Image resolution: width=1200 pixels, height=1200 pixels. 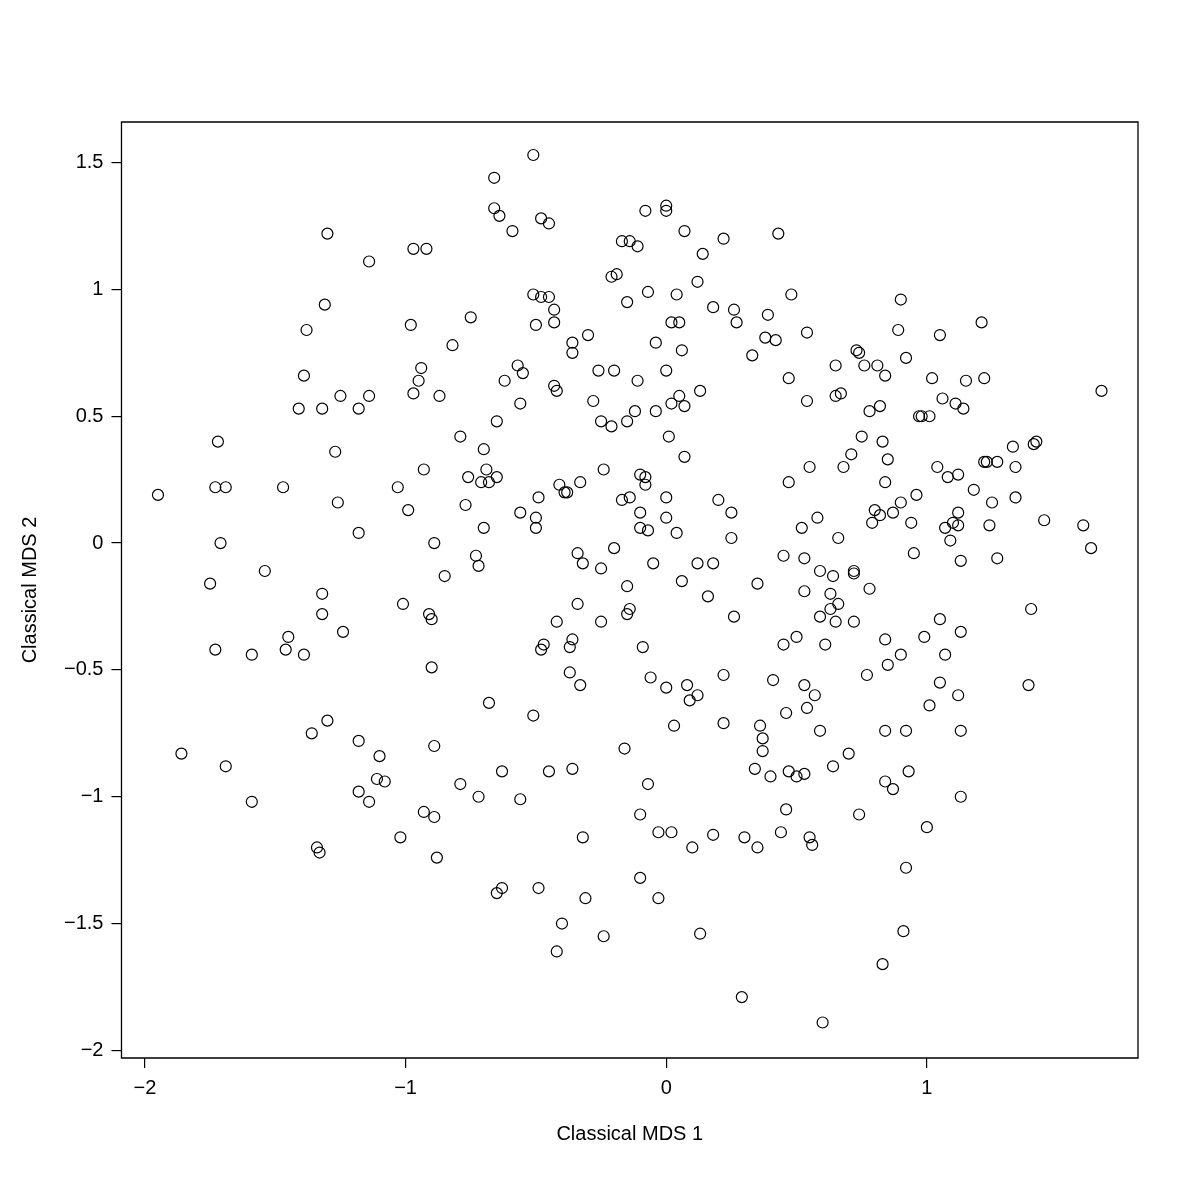 I want to click on x-axis-title: Classical MDS 1, so click(x=630, y=1132).